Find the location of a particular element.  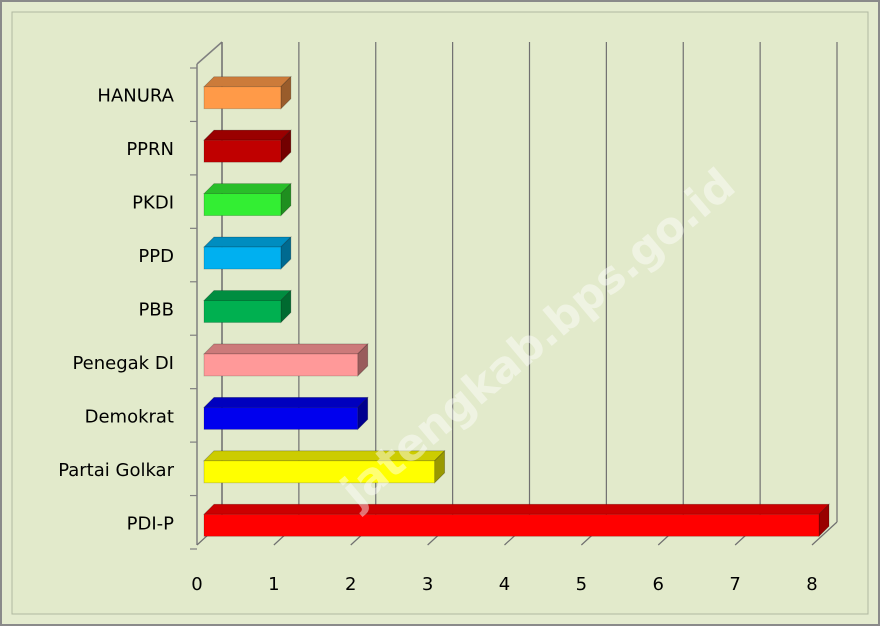

y-tick-label: PKDI is located at coordinates (153, 203).